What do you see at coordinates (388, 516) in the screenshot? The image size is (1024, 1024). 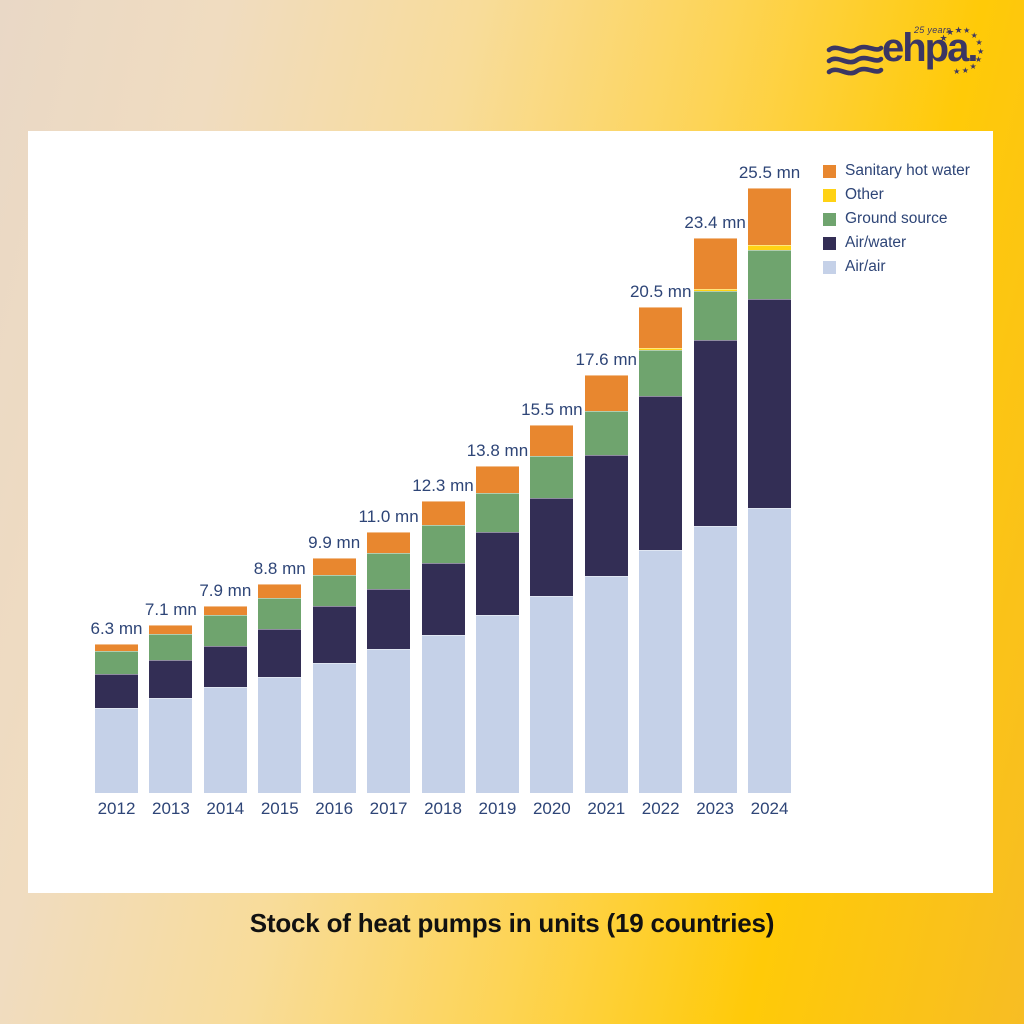 I see `bar-total-label: 11.0 mn` at bounding box center [388, 516].